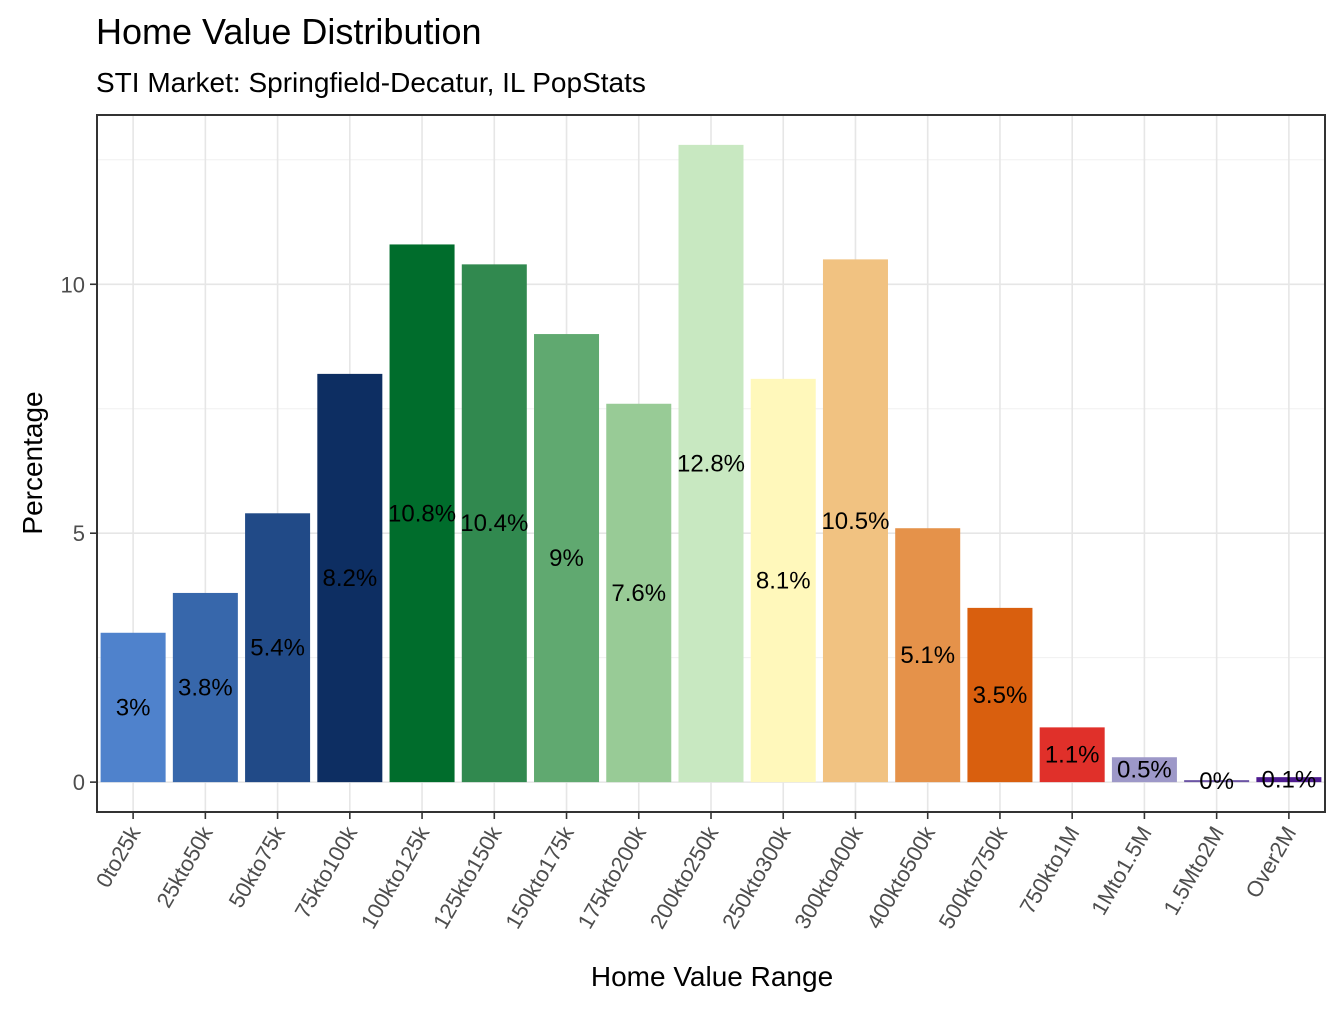 The image size is (1344, 1013). Describe the element at coordinates (712, 976) in the screenshot. I see `x-axis-title: Home Value Range` at that location.